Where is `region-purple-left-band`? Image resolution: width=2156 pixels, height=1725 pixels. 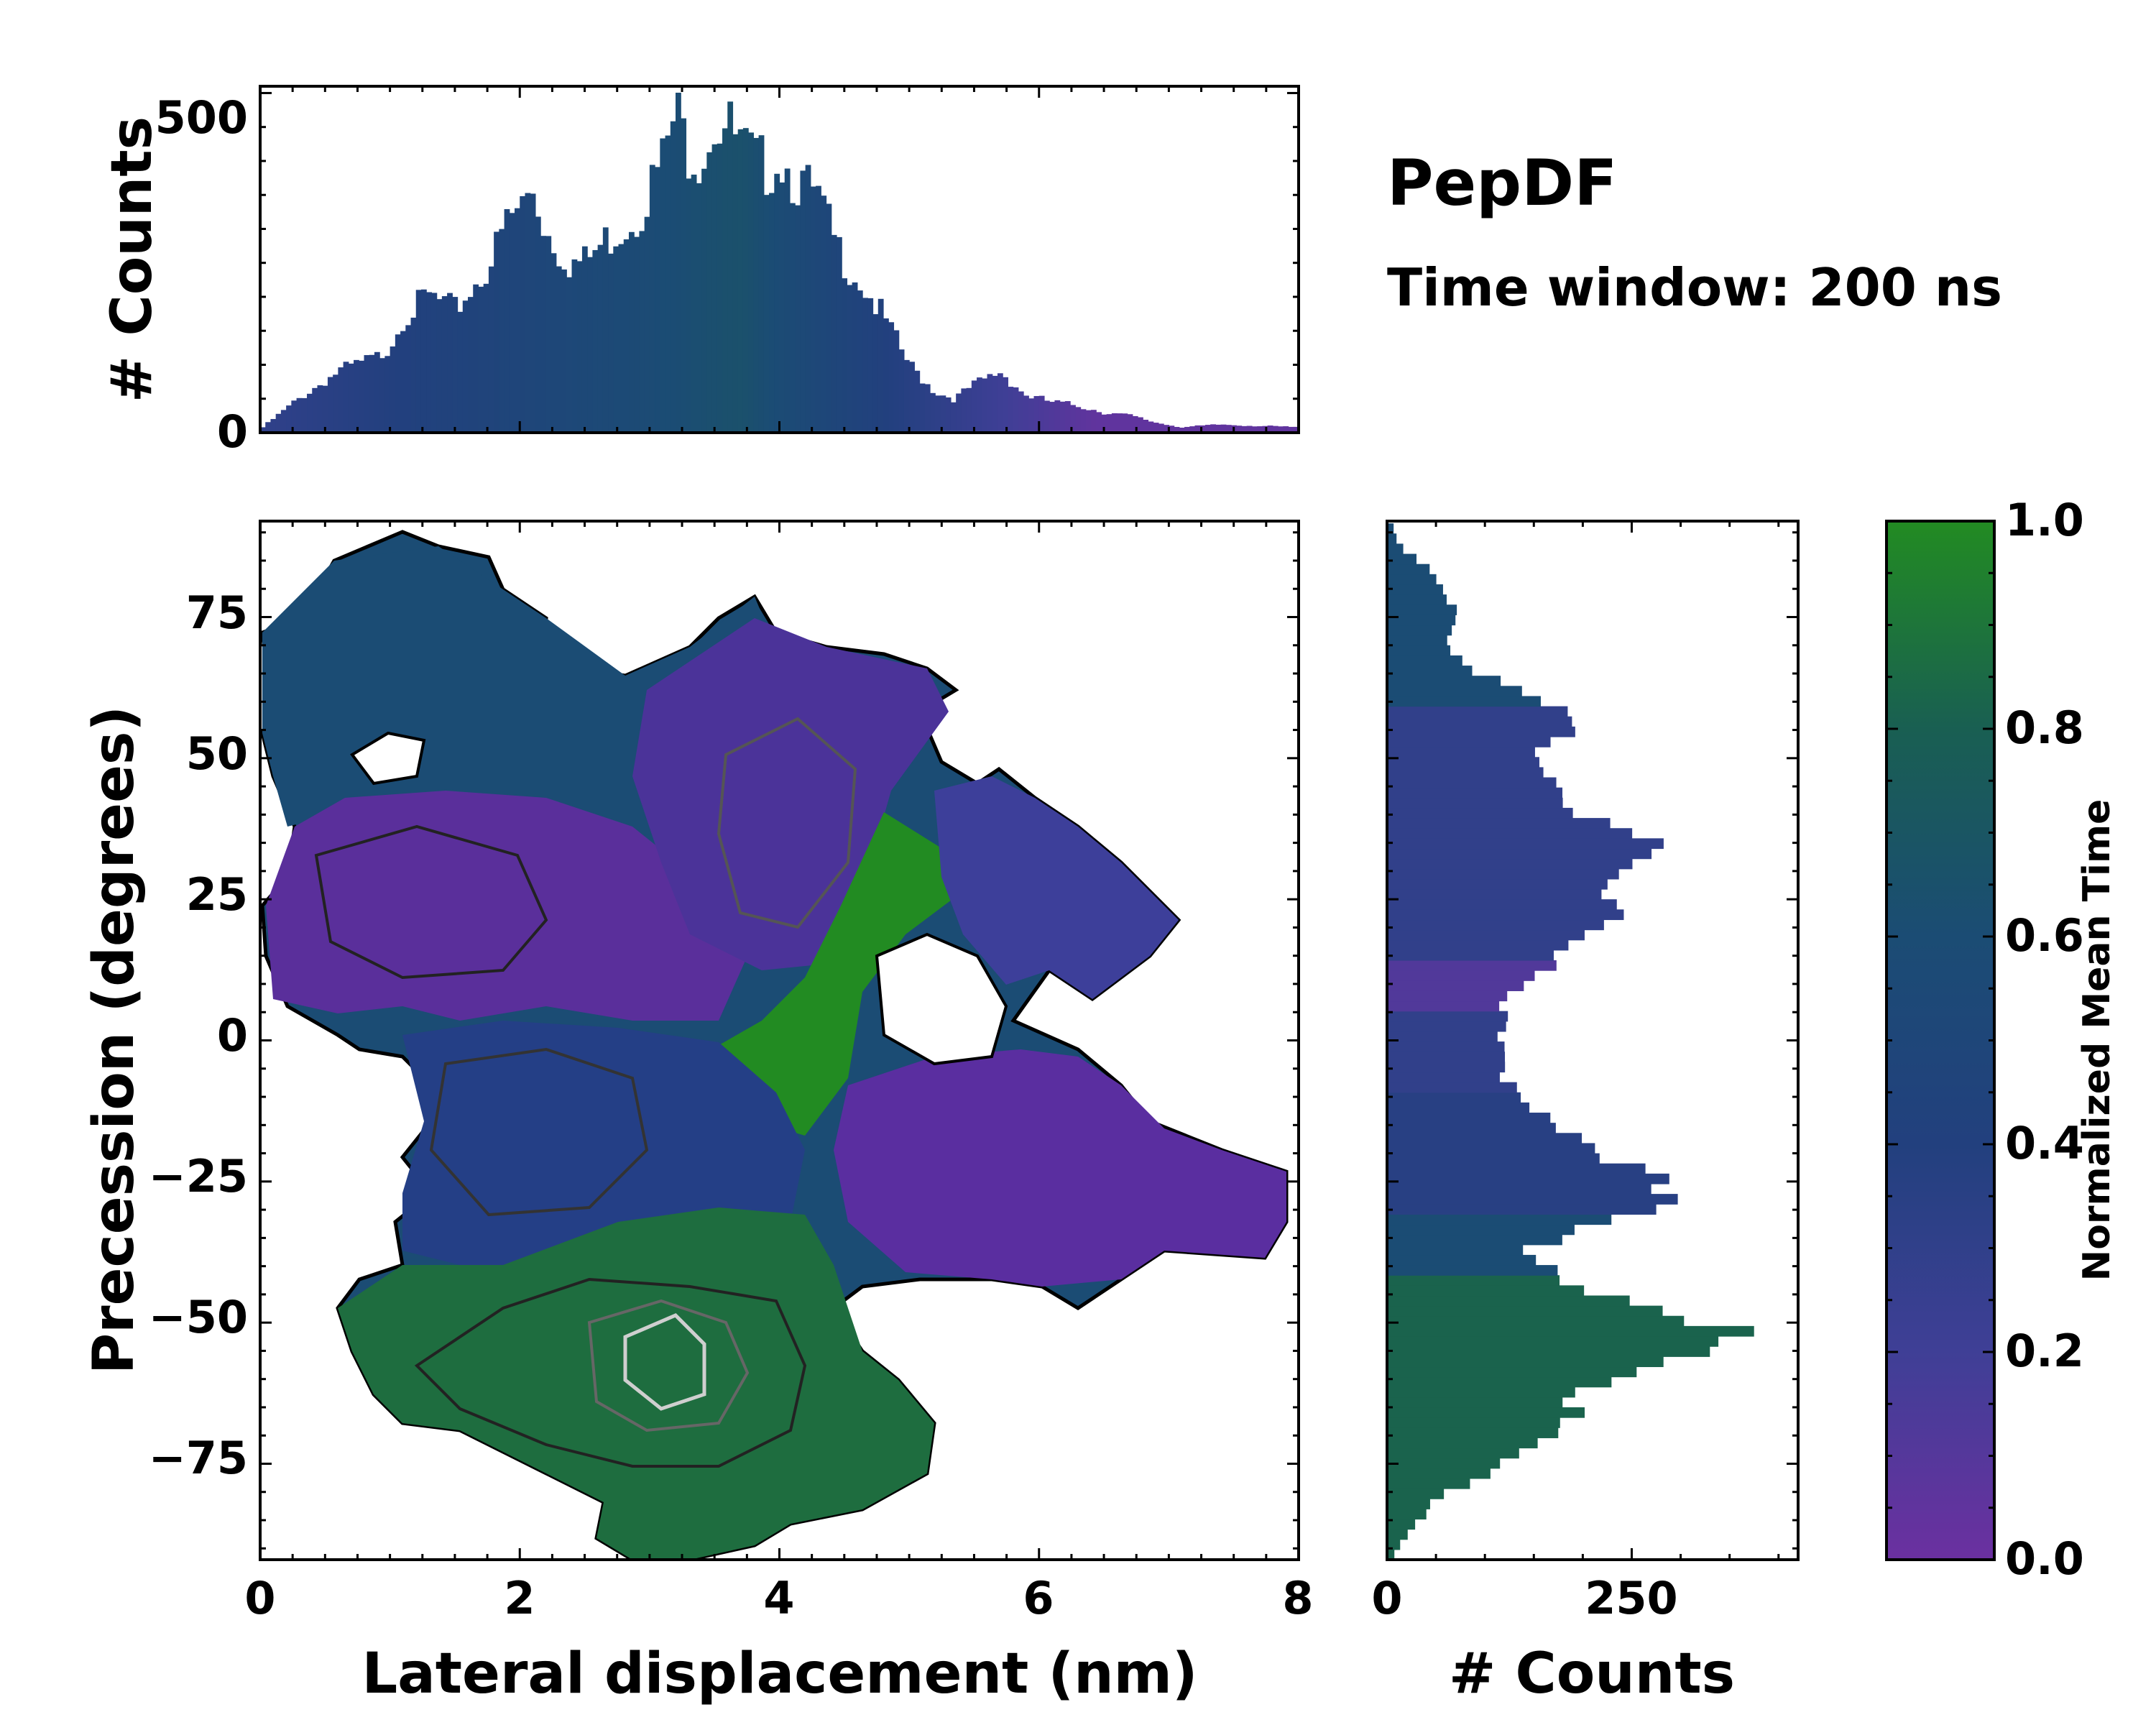 region-purple-left-band is located at coordinates (507, 906).